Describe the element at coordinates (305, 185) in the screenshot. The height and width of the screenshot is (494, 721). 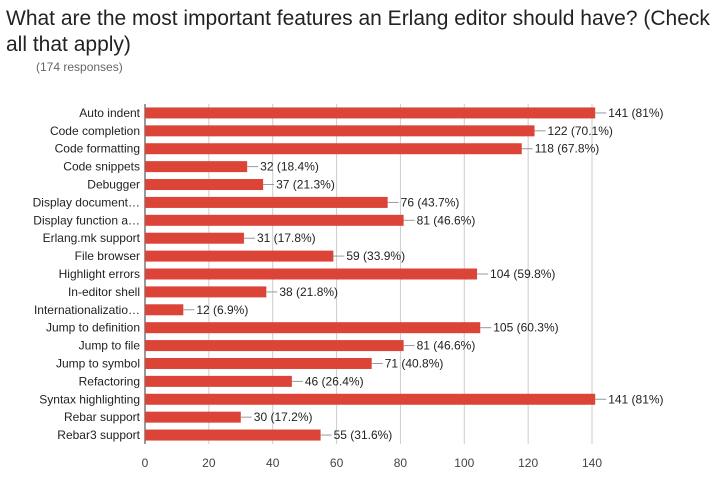
I see `data-label: 37 (21.3%)` at that location.